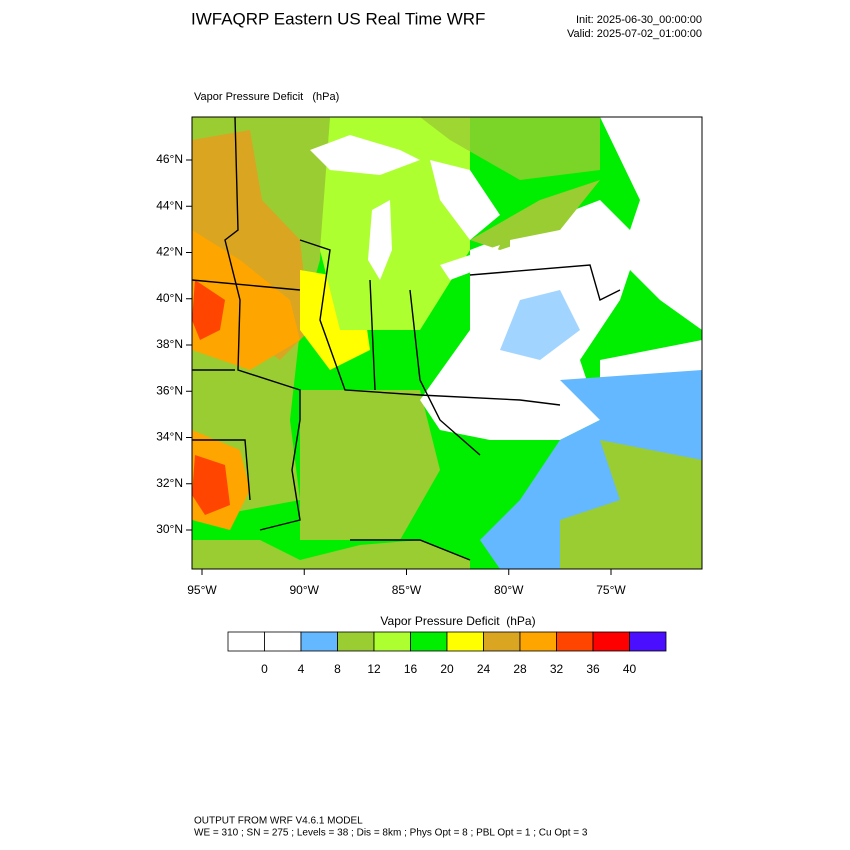  What do you see at coordinates (509, 590) in the screenshot?
I see `lon-label: 80°W` at bounding box center [509, 590].